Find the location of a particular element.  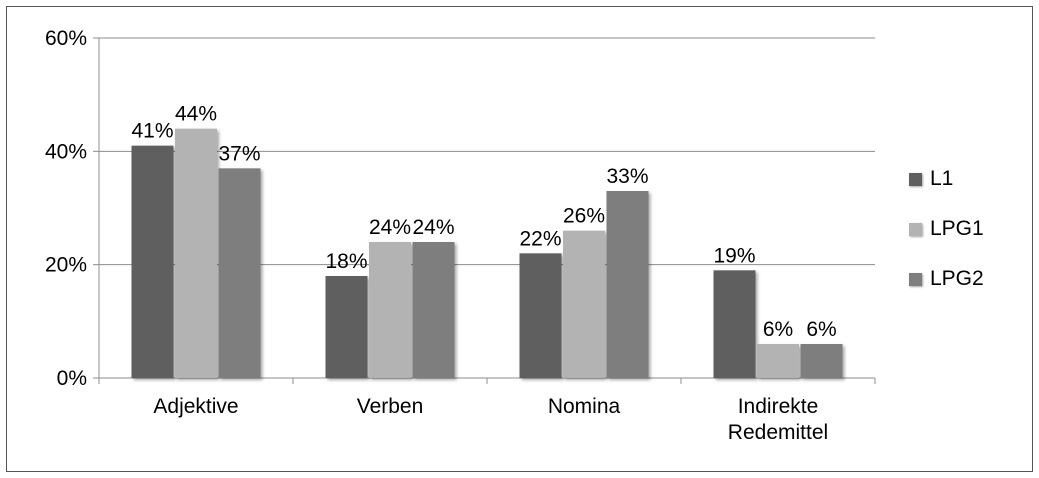

x-tick-label: Redemittel is located at coordinates (778, 432).